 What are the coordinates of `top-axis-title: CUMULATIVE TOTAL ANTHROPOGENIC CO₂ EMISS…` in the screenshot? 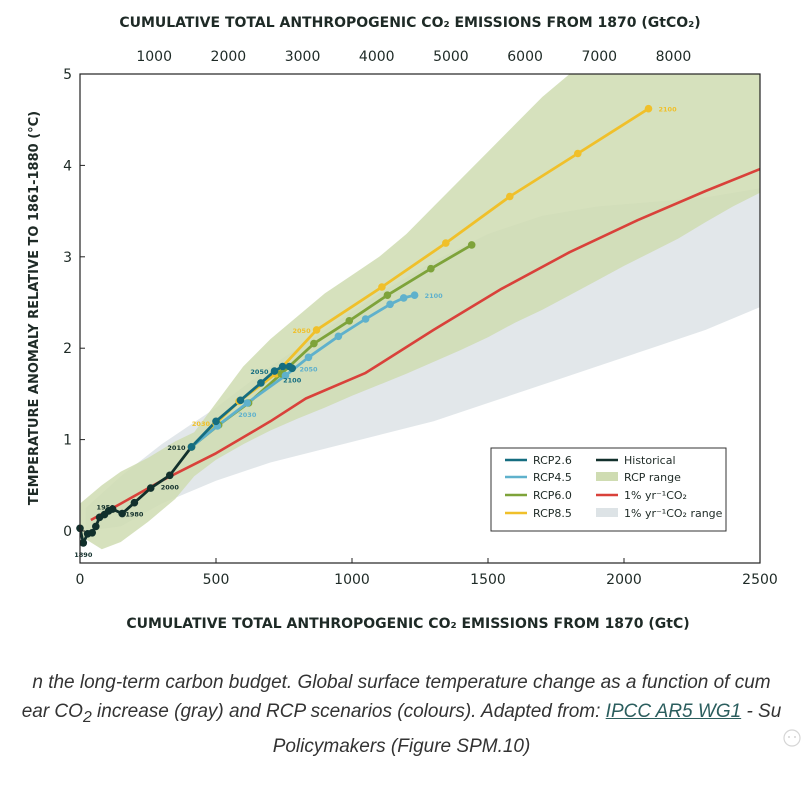 It's located at (409, 23).